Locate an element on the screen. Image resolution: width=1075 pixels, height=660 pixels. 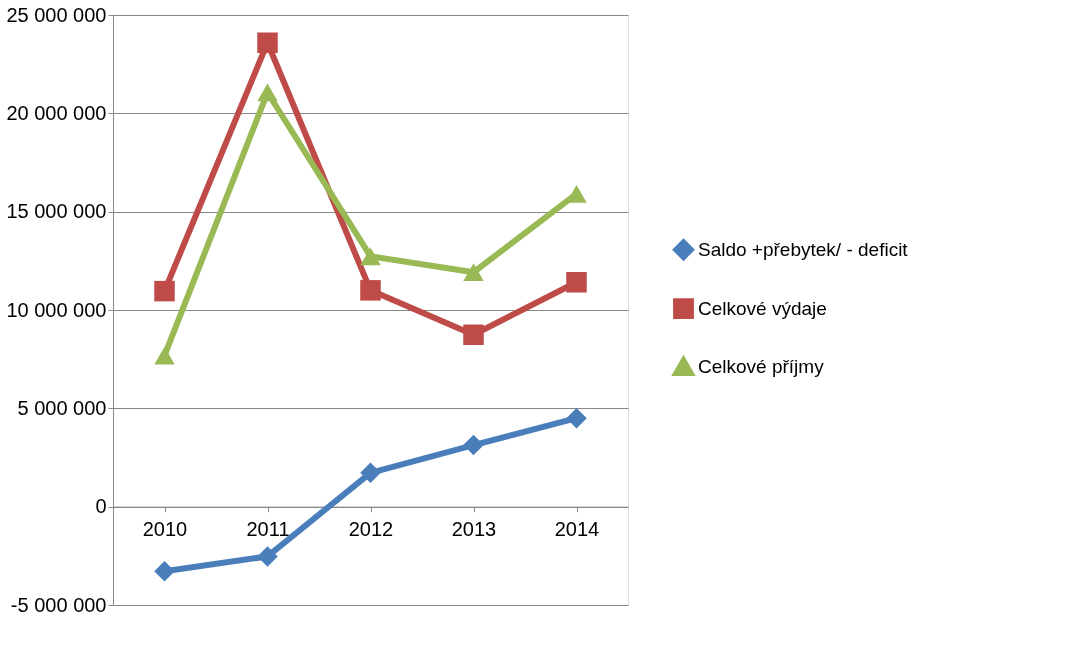
legend-label: Celkové příjmy is located at coordinates (761, 366).